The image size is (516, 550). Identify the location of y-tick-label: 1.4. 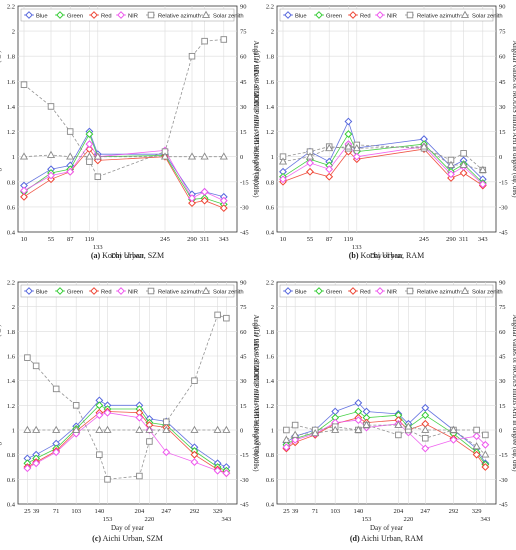
(11, 107).